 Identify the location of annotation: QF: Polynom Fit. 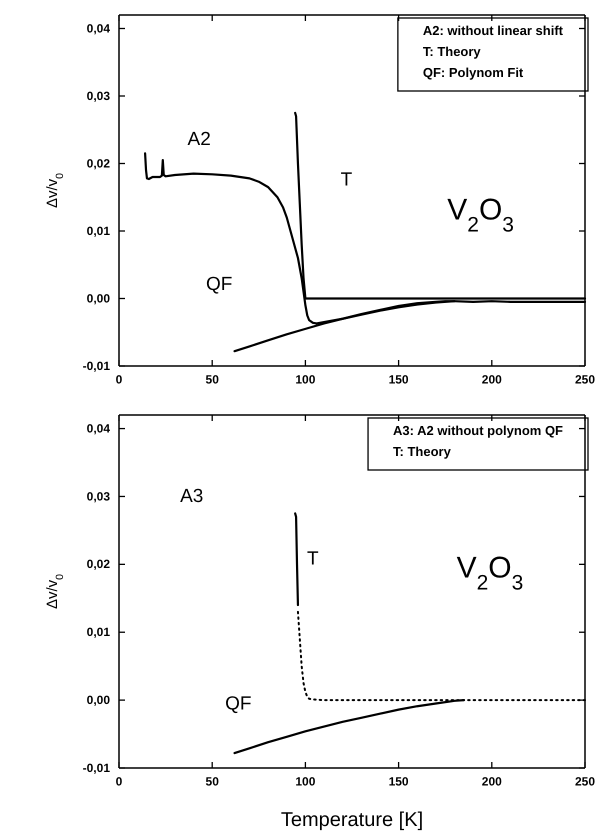
(473, 72).